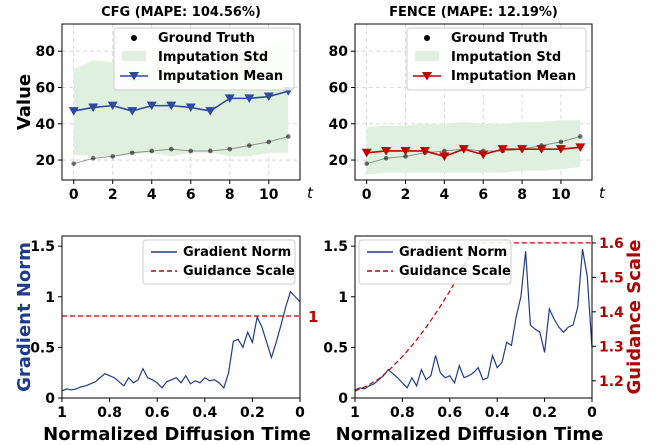 The width and height of the screenshot is (659, 445). I want to click on y2-tick-label: 1.2, so click(611, 382).